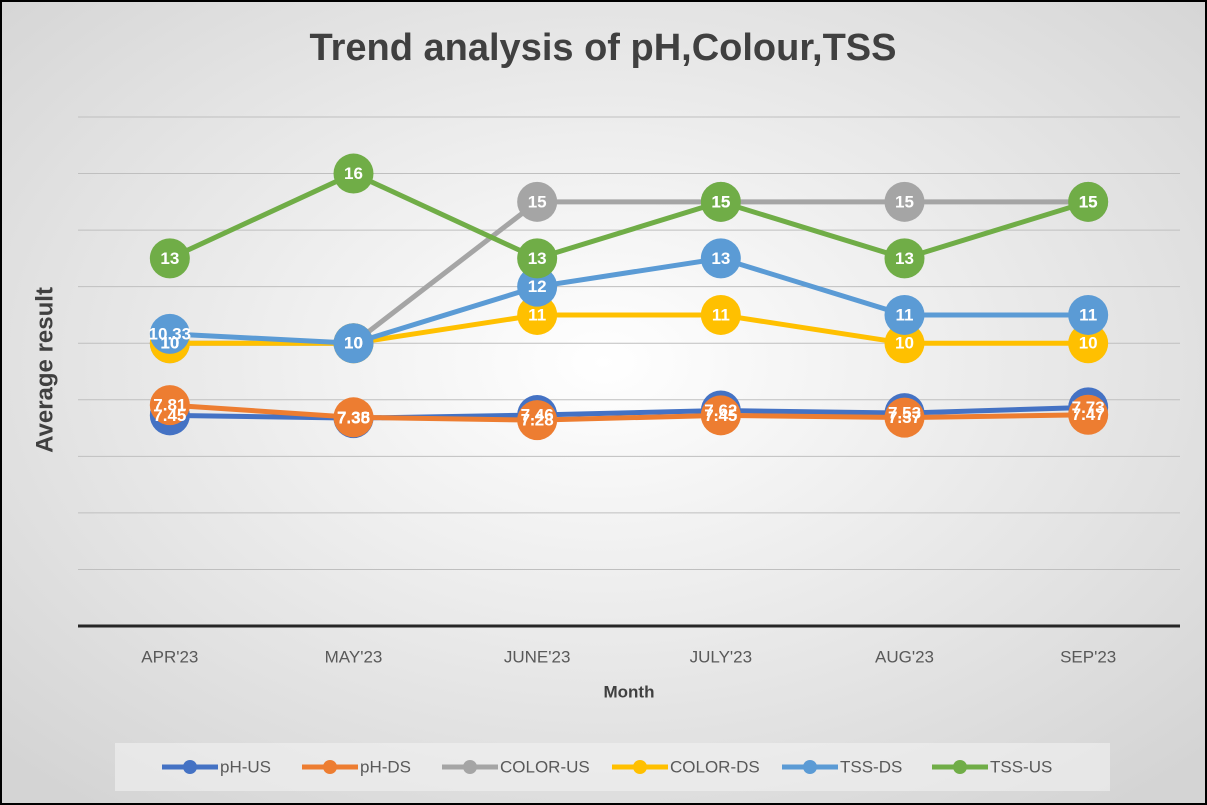 The width and height of the screenshot is (1207, 805). What do you see at coordinates (44, 370) in the screenshot?
I see `y-axis-label: Average result` at bounding box center [44, 370].